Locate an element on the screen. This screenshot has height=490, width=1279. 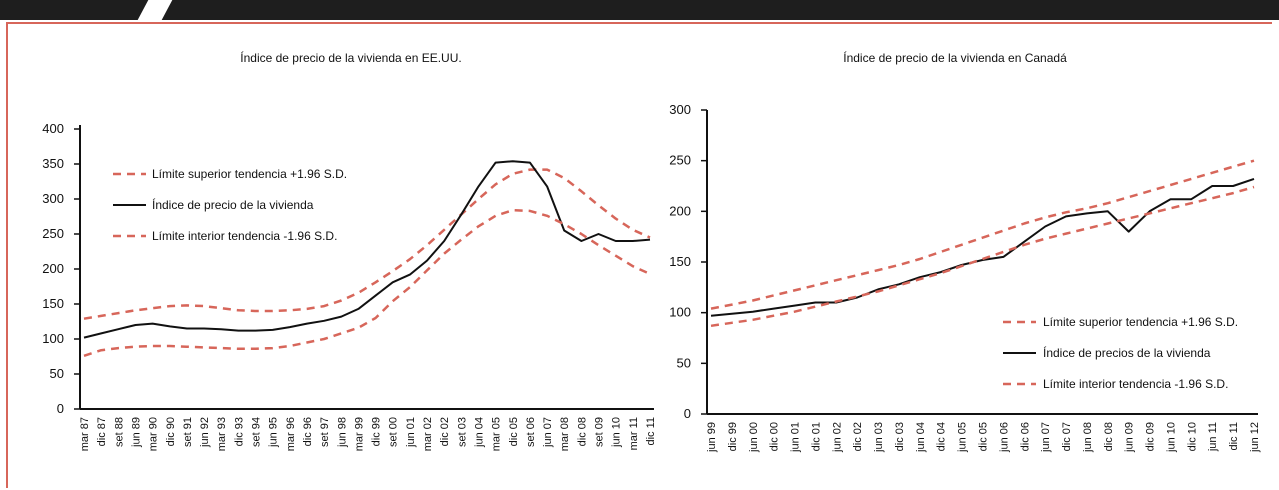
x-tick-label: dic 87 is located at coordinates (102, 431).